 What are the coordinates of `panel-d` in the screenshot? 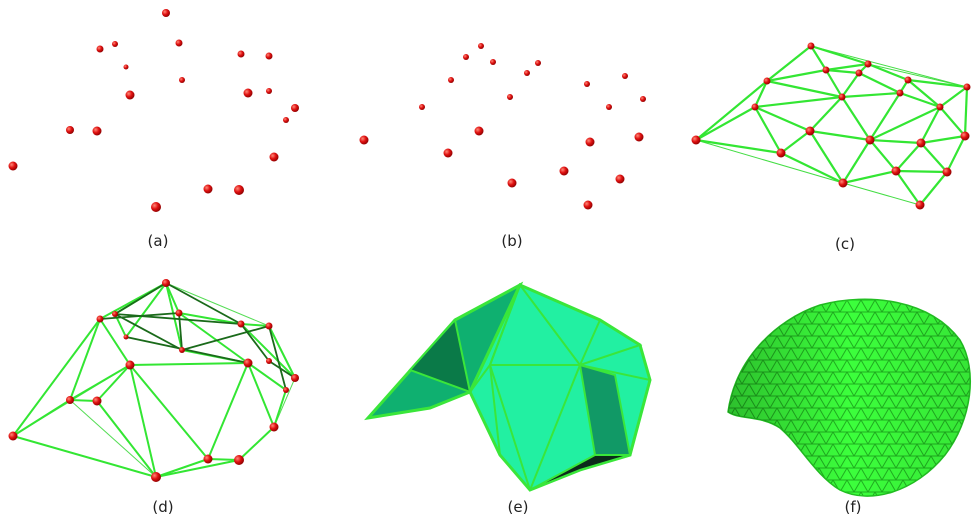 It's located at (153, 380).